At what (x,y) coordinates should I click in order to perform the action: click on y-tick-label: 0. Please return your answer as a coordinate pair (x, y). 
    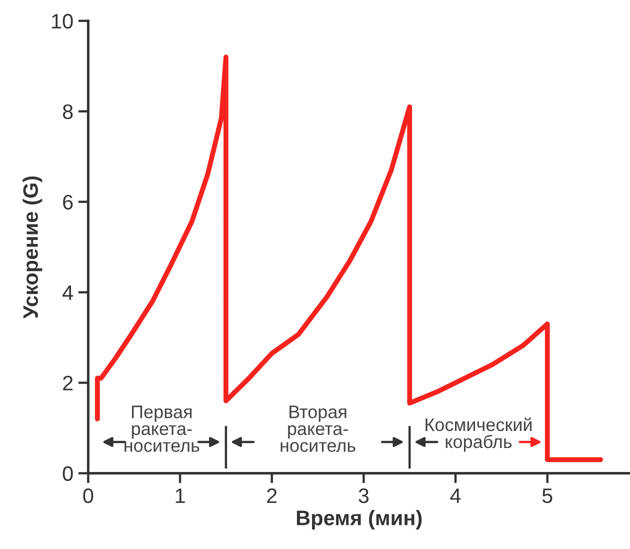
    Looking at the image, I should click on (67, 473).